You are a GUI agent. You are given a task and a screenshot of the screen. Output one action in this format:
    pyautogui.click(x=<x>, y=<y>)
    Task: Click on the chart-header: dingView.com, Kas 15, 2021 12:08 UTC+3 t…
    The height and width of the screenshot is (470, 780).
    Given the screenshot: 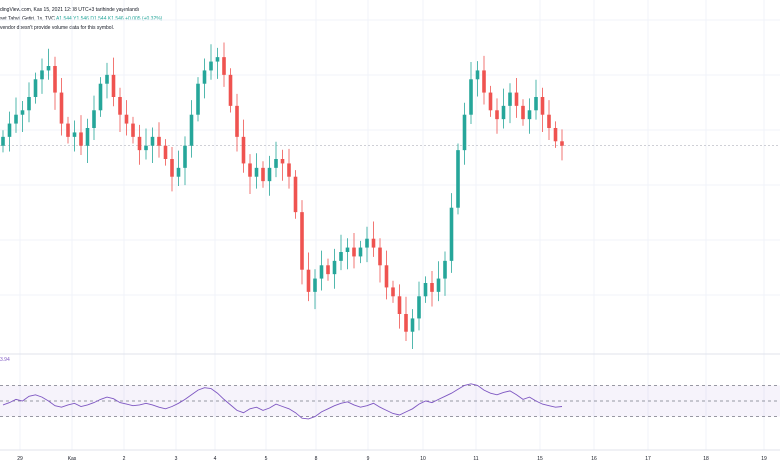 What is the action you would take?
    pyautogui.click(x=81, y=19)
    